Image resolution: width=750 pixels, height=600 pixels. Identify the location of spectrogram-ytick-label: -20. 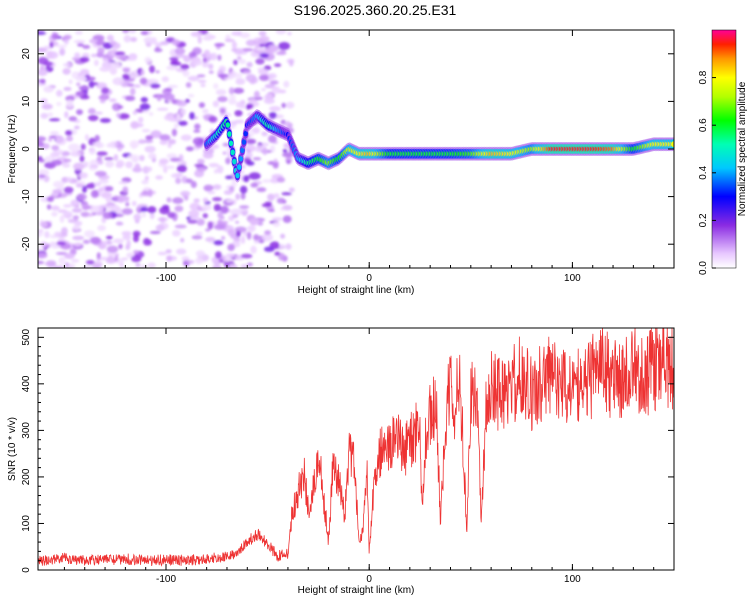
(26, 244).